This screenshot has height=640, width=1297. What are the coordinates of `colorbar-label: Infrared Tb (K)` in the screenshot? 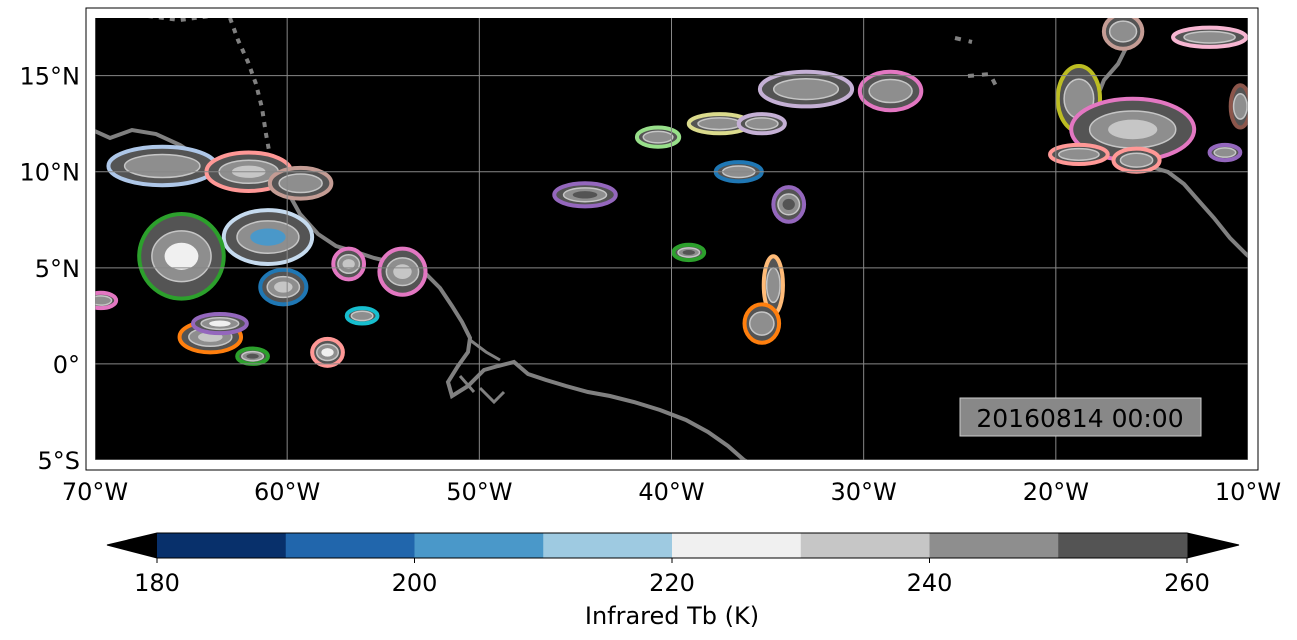 It's located at (672, 616).